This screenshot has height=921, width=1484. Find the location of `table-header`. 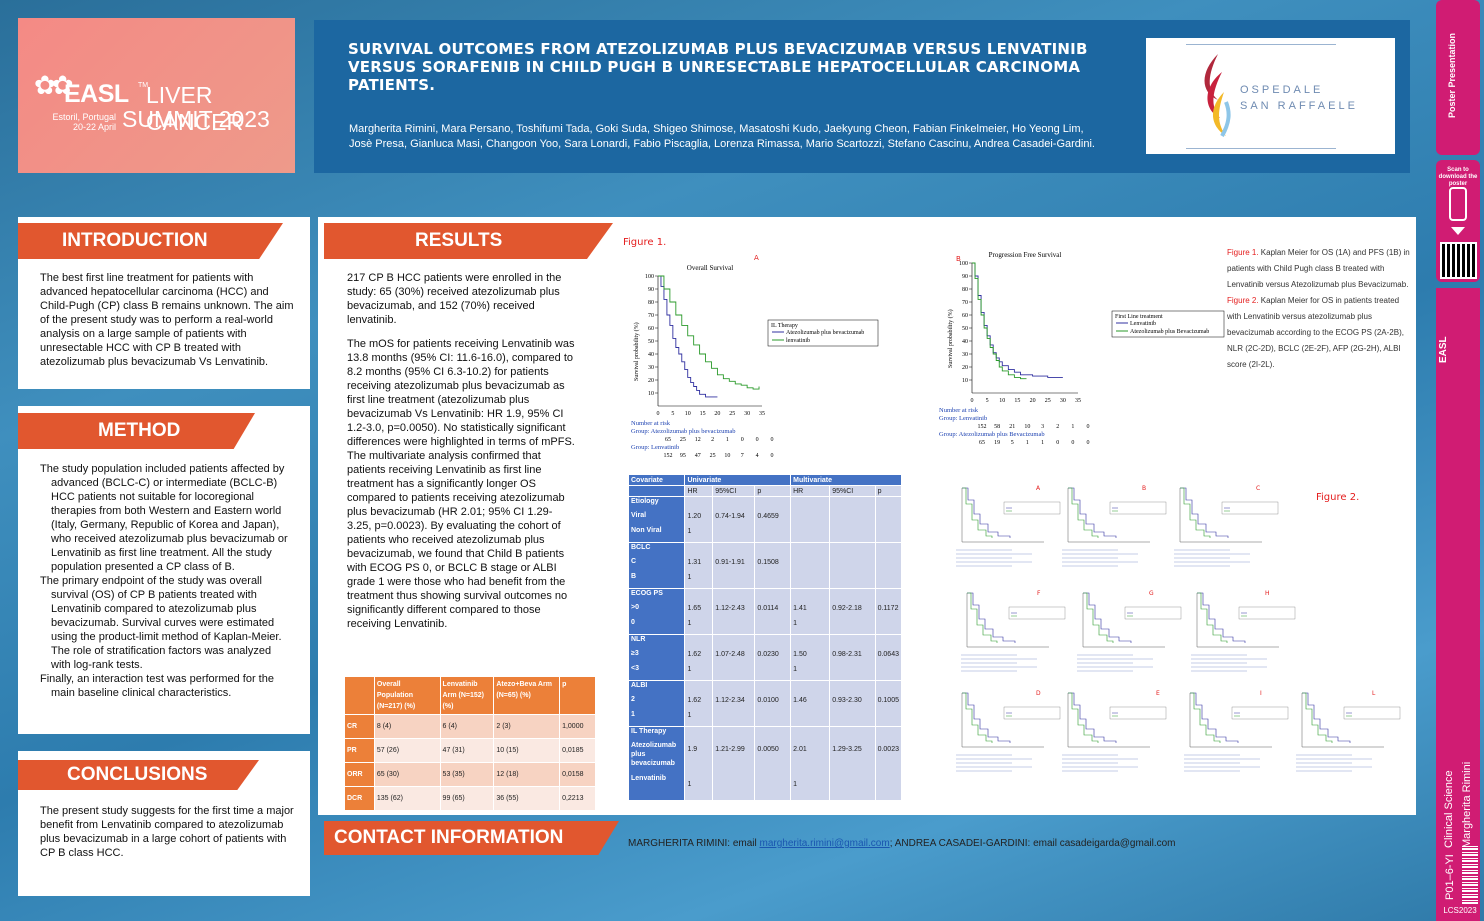

table-header is located at coordinates (656, 491).